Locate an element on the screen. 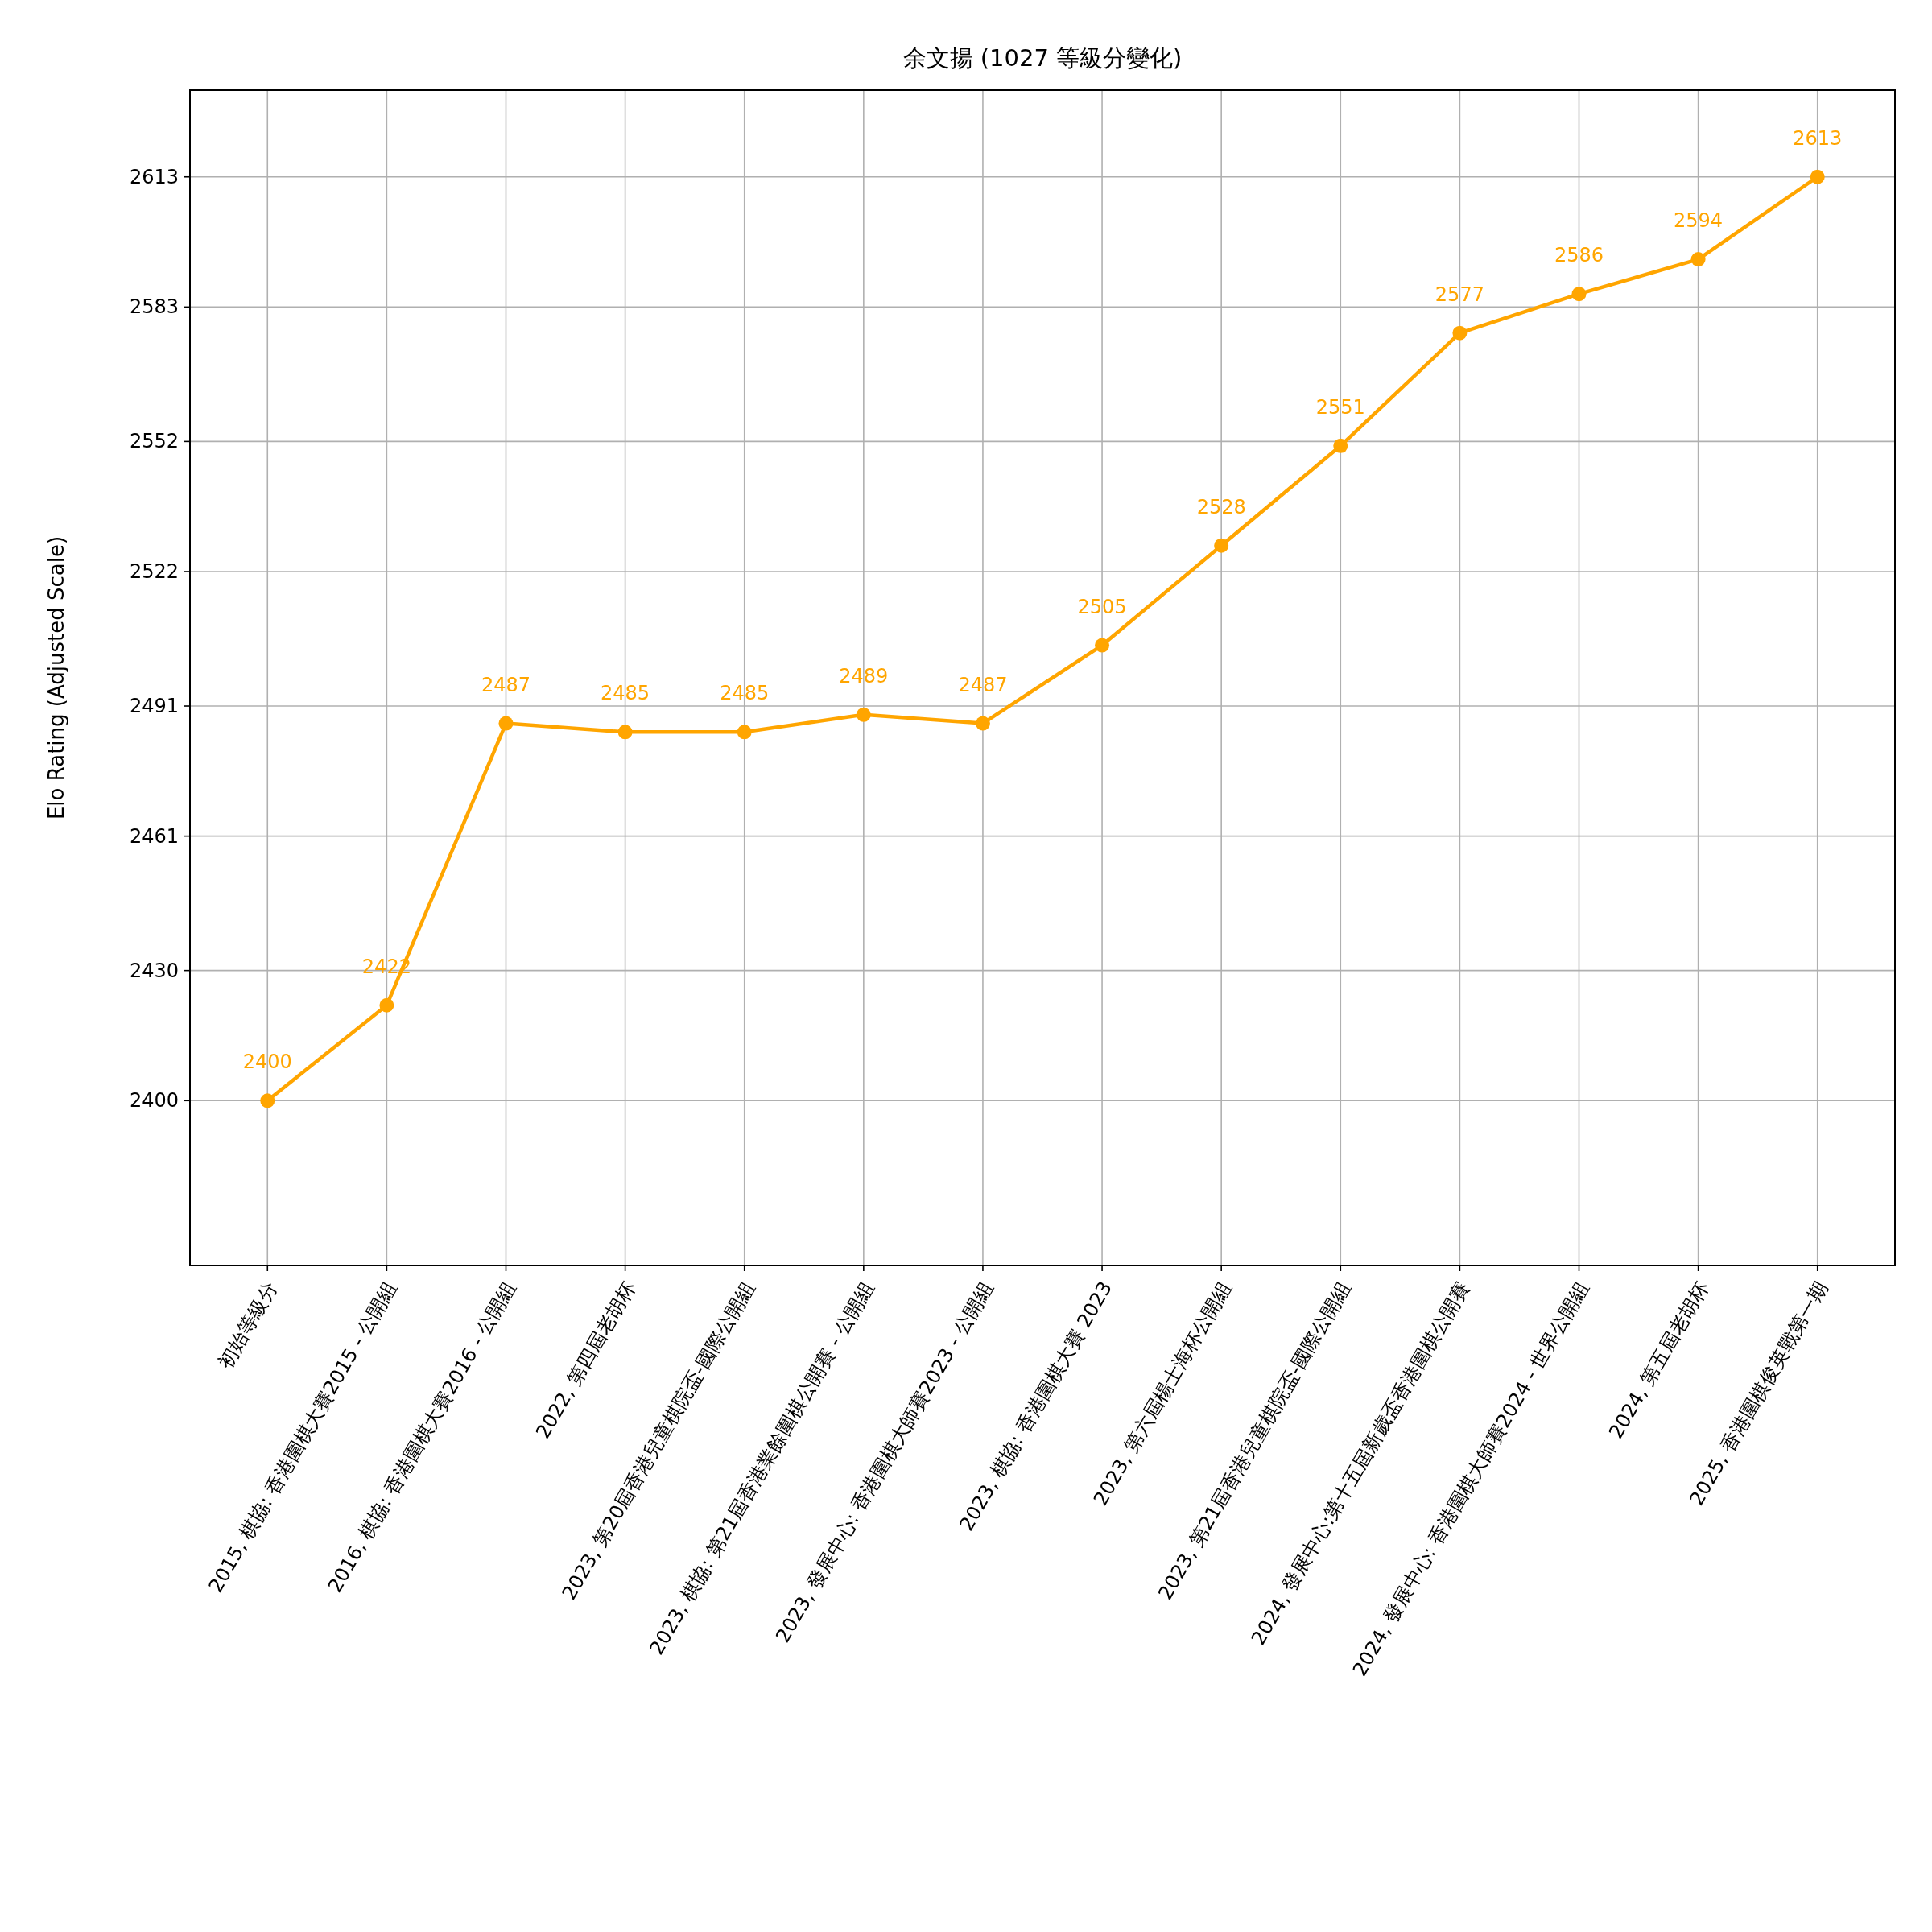 The width and height of the screenshot is (1932, 1932). y-tick-label: 2400 is located at coordinates (154, 1101).